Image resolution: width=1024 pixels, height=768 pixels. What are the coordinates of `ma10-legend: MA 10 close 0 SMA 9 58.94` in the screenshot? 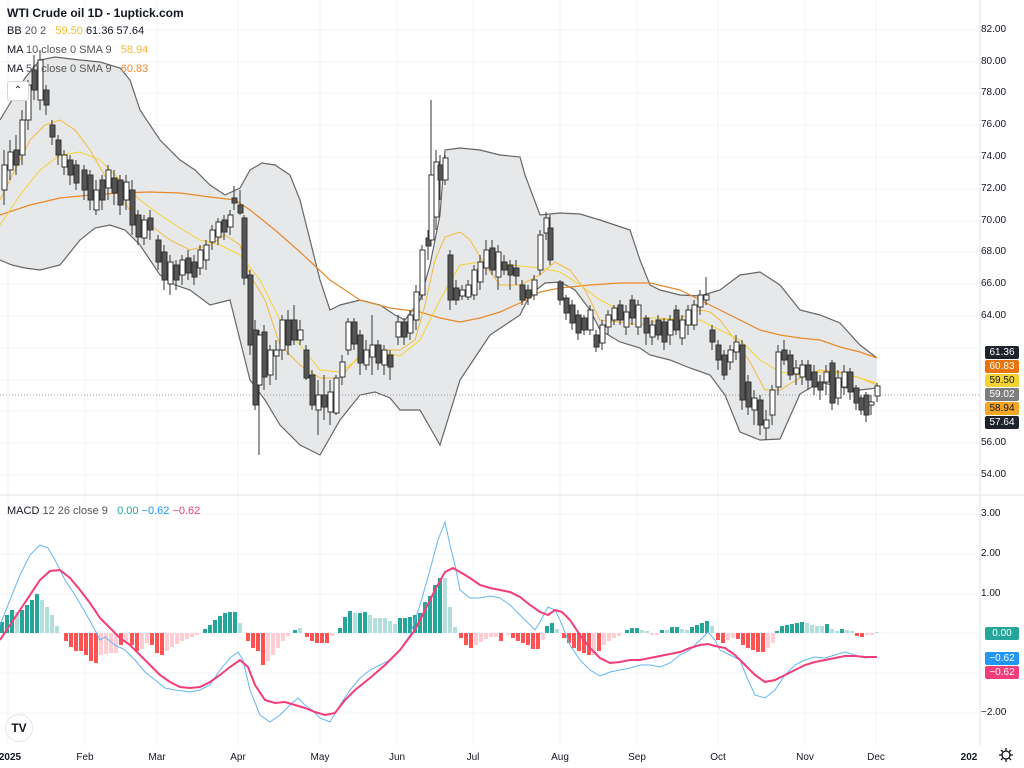 It's located at (77, 50).